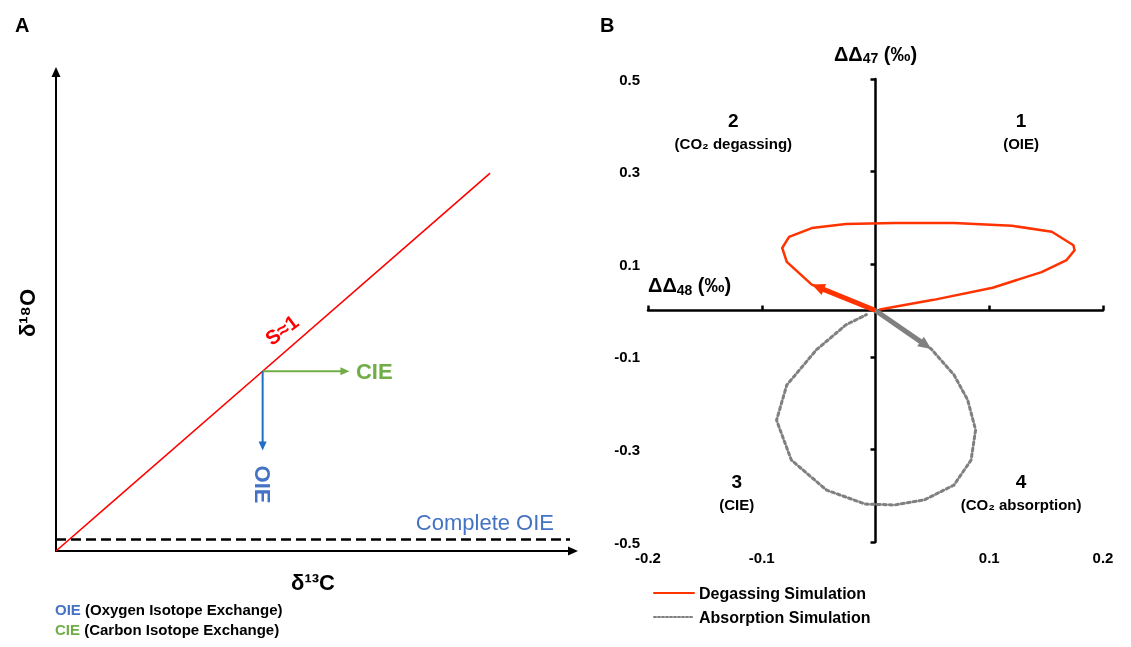  What do you see at coordinates (167, 629) in the screenshot?
I see `text: CIE (Carbon Isotope Exchange)` at bounding box center [167, 629].